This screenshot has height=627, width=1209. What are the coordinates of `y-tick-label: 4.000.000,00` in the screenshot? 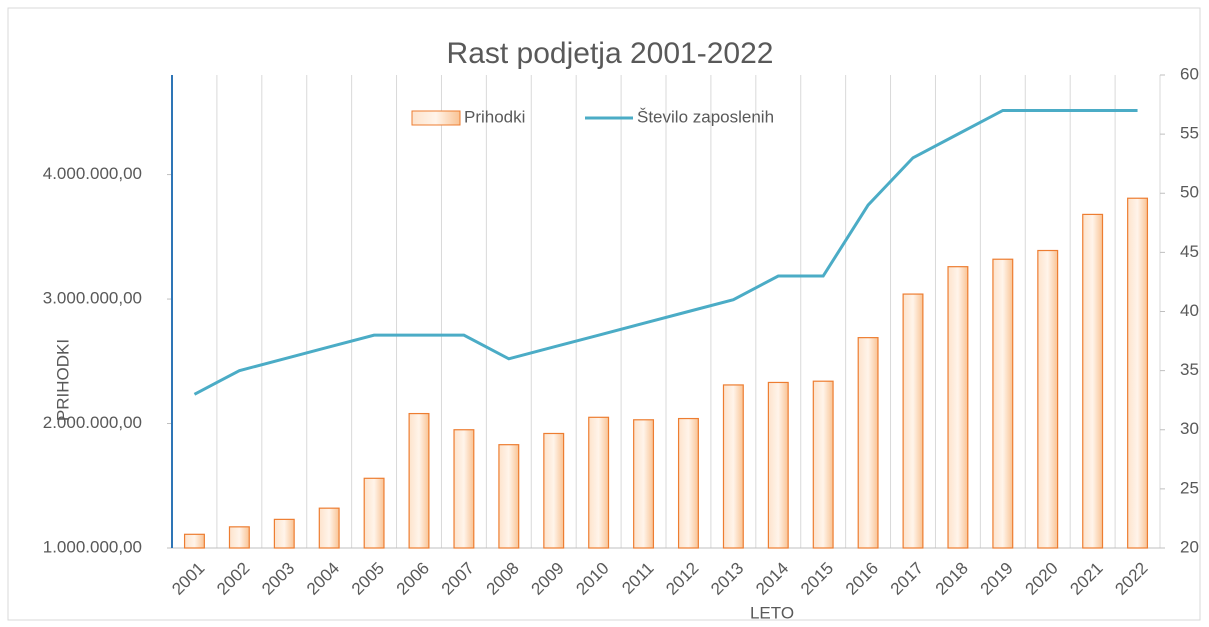 It's located at (92, 173).